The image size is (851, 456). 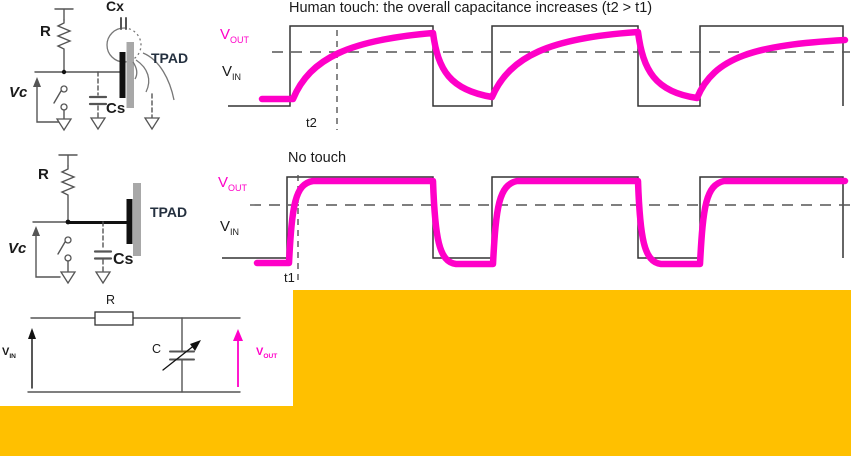 I want to click on vout-arrowhead, so click(x=238, y=335).